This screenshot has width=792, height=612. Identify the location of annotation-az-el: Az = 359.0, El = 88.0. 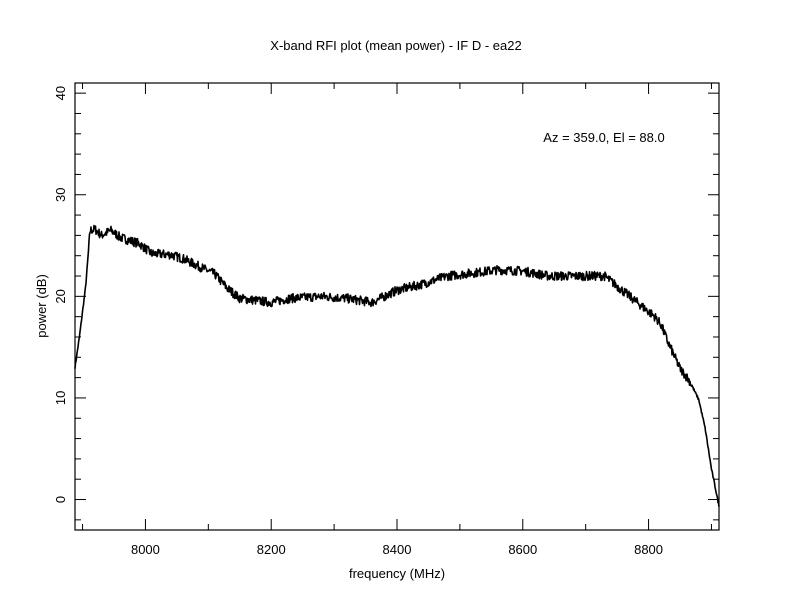
(603, 137).